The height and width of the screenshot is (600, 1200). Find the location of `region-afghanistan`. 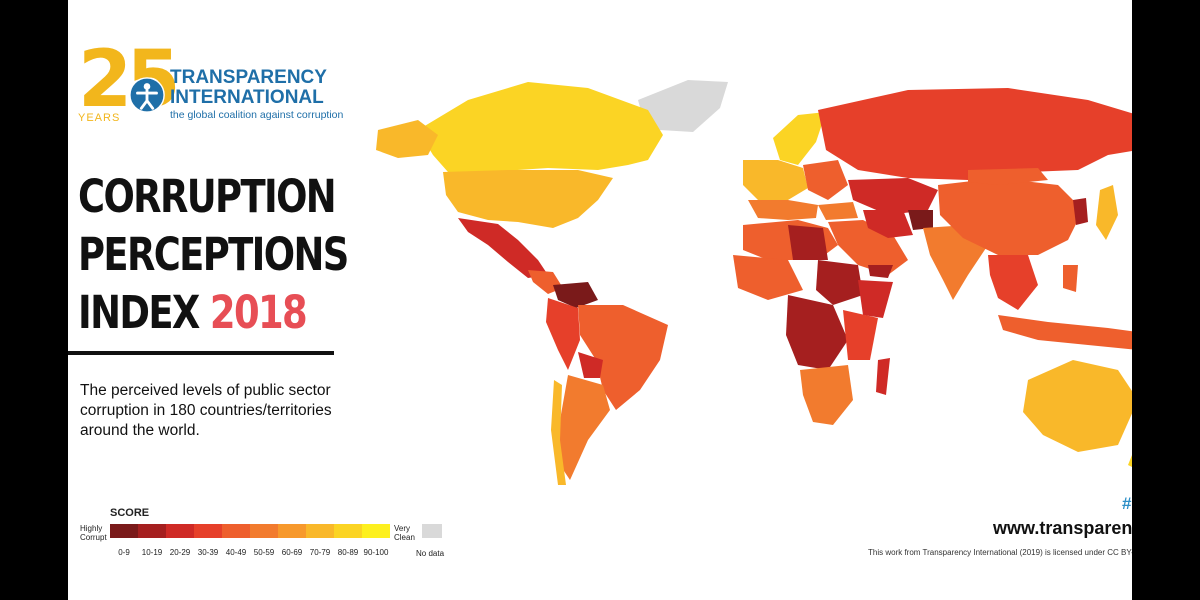

region-afghanistan is located at coordinates (920, 220).